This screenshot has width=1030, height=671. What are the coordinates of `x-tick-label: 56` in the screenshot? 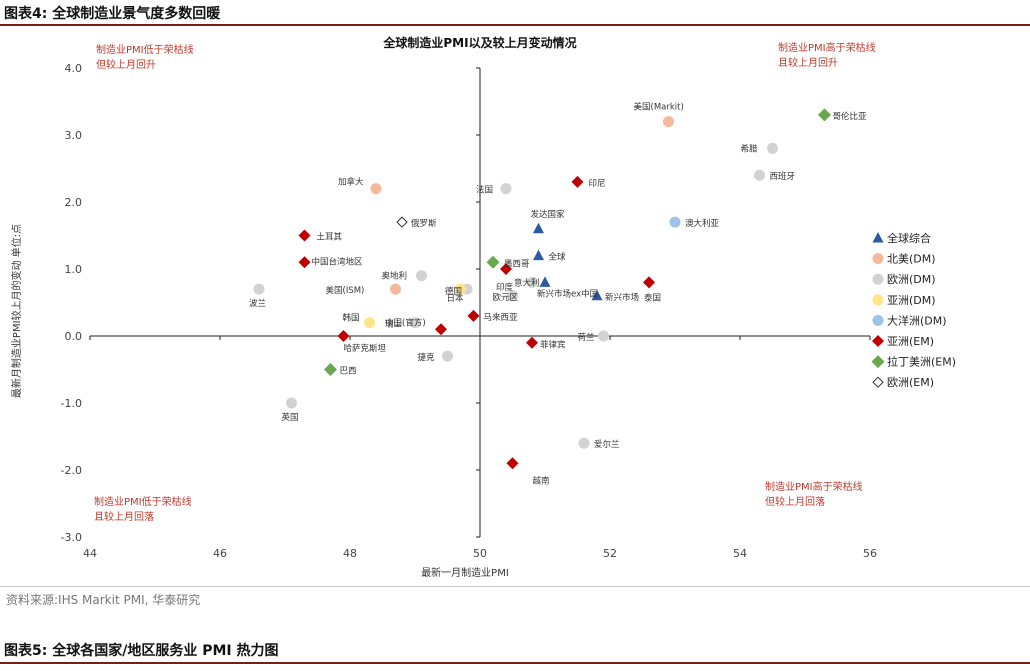 It's located at (870, 553).